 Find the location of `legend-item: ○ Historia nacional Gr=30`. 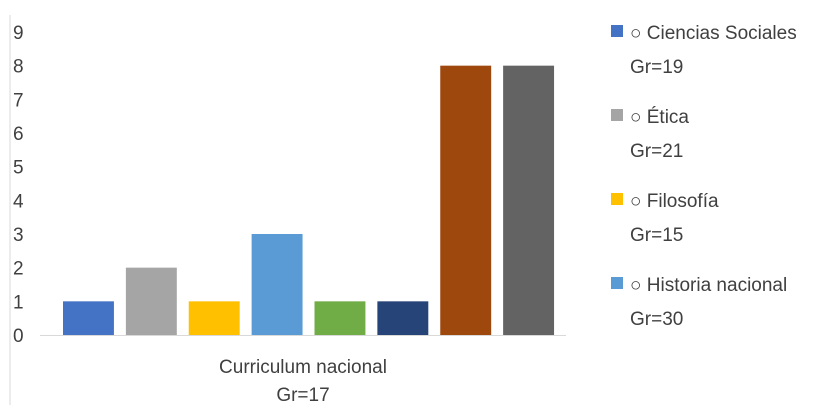

legend-item: ○ Historia nacional Gr=30 is located at coordinates (713, 308).